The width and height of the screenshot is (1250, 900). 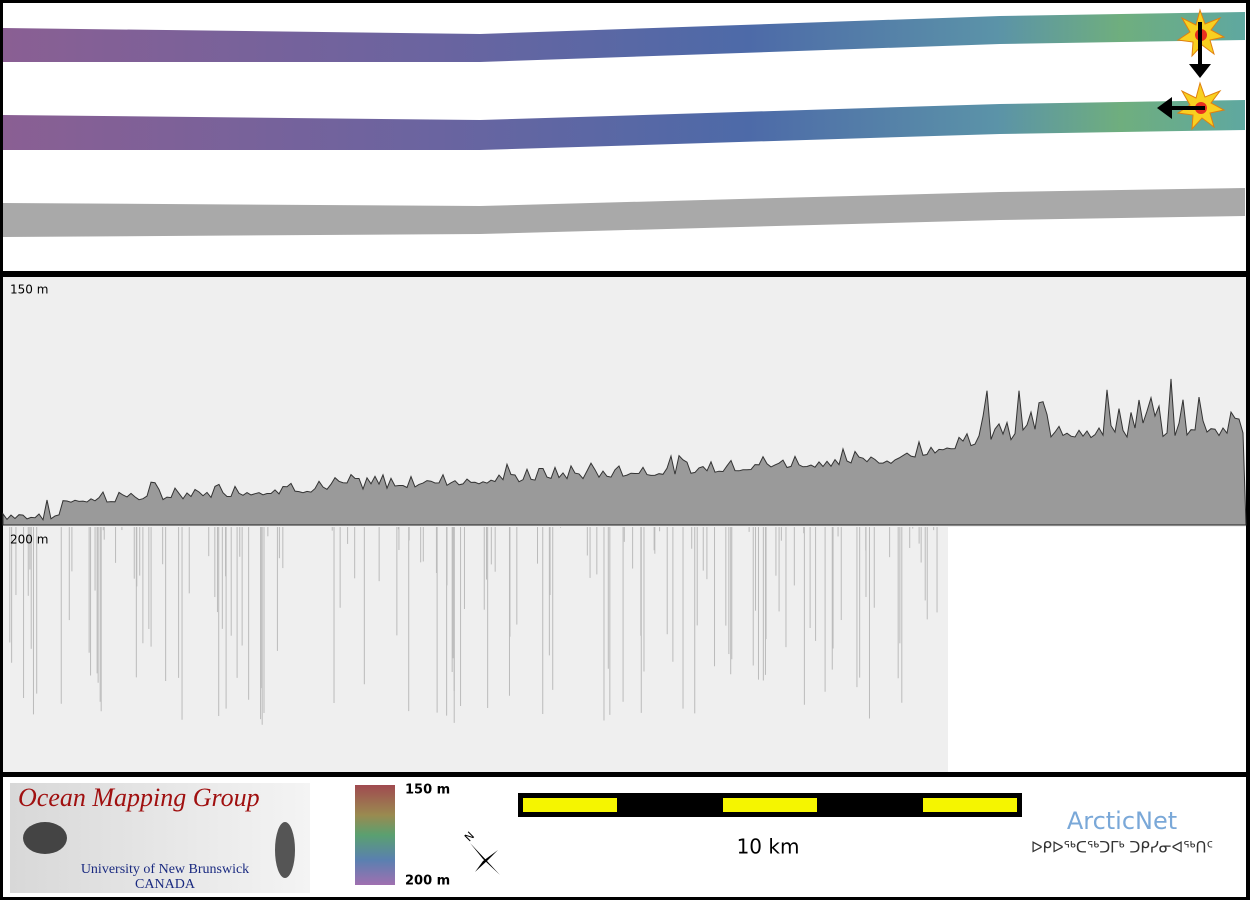 I want to click on logo-country: CANADA, so click(x=165, y=884).